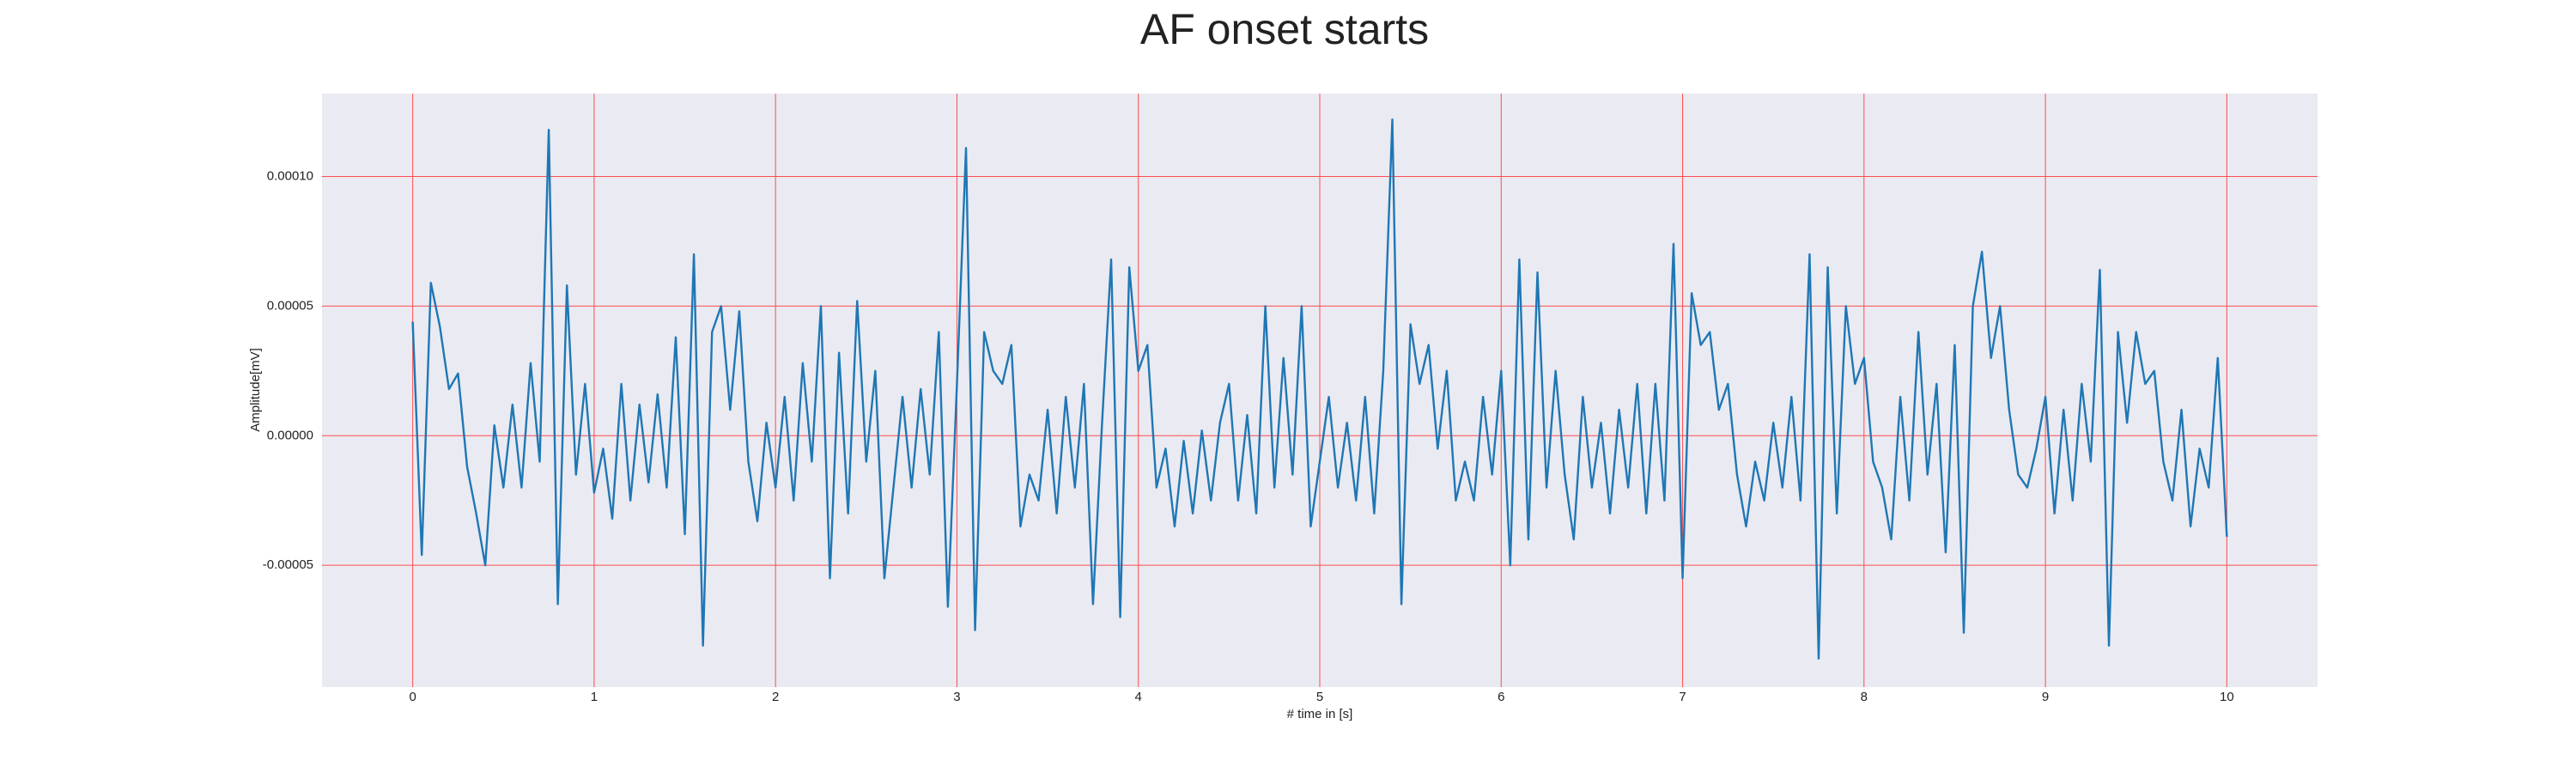  I want to click on x-tick-label: 3, so click(957, 697).